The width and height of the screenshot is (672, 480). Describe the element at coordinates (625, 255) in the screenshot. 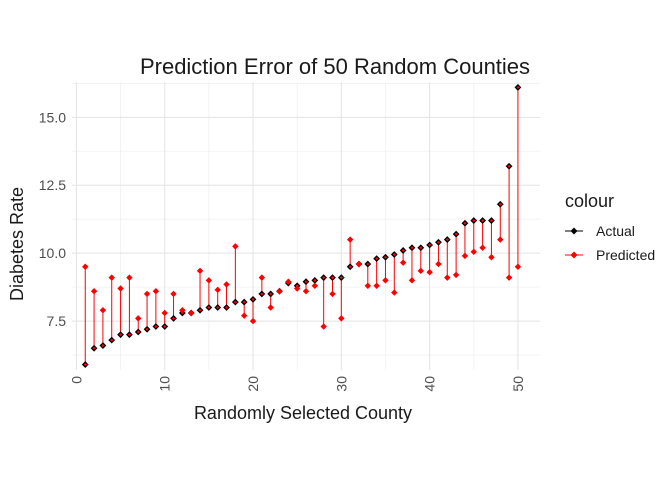

I see `legend-label-predicted: Predicted` at that location.